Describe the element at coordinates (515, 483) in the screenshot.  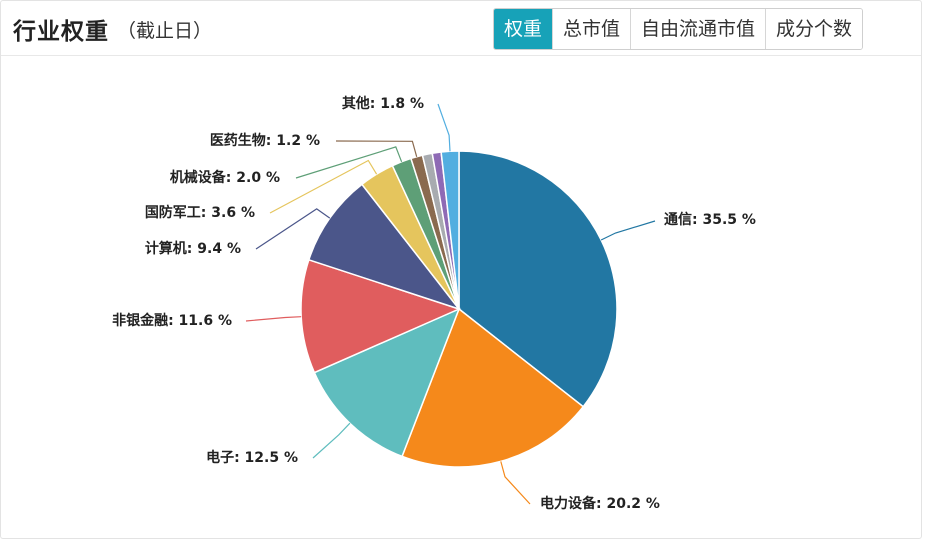
I see `label-line-电力设备` at that location.